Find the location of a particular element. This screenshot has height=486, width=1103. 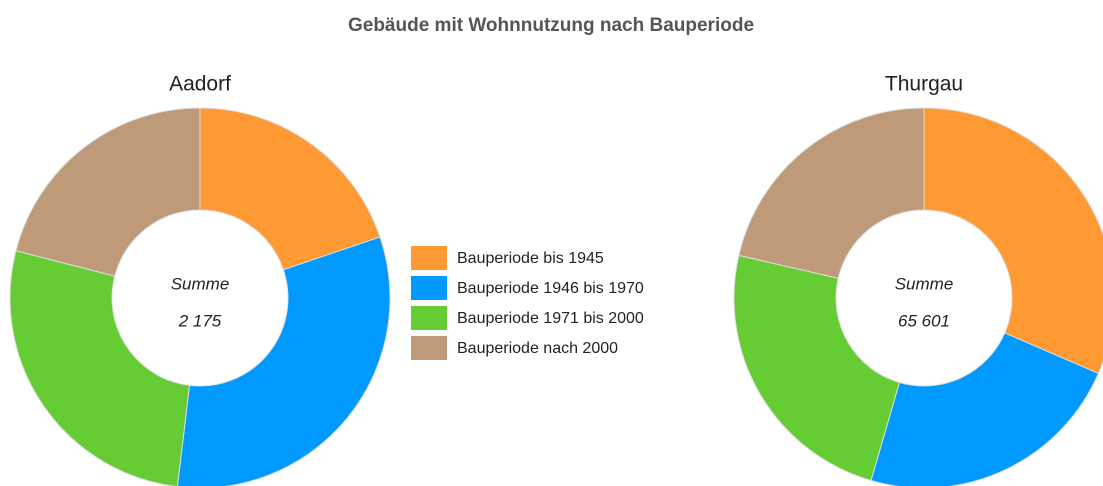

center-total: 2 175 is located at coordinates (200, 320).